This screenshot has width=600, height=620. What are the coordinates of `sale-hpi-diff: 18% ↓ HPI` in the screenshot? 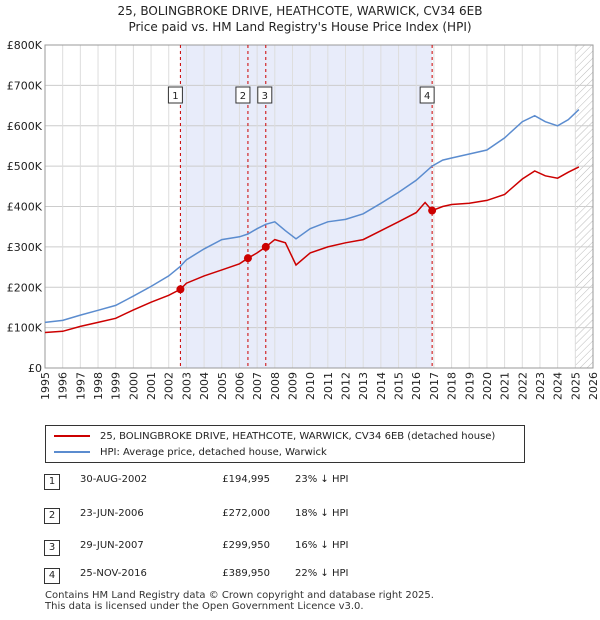 It's located at (322, 513).